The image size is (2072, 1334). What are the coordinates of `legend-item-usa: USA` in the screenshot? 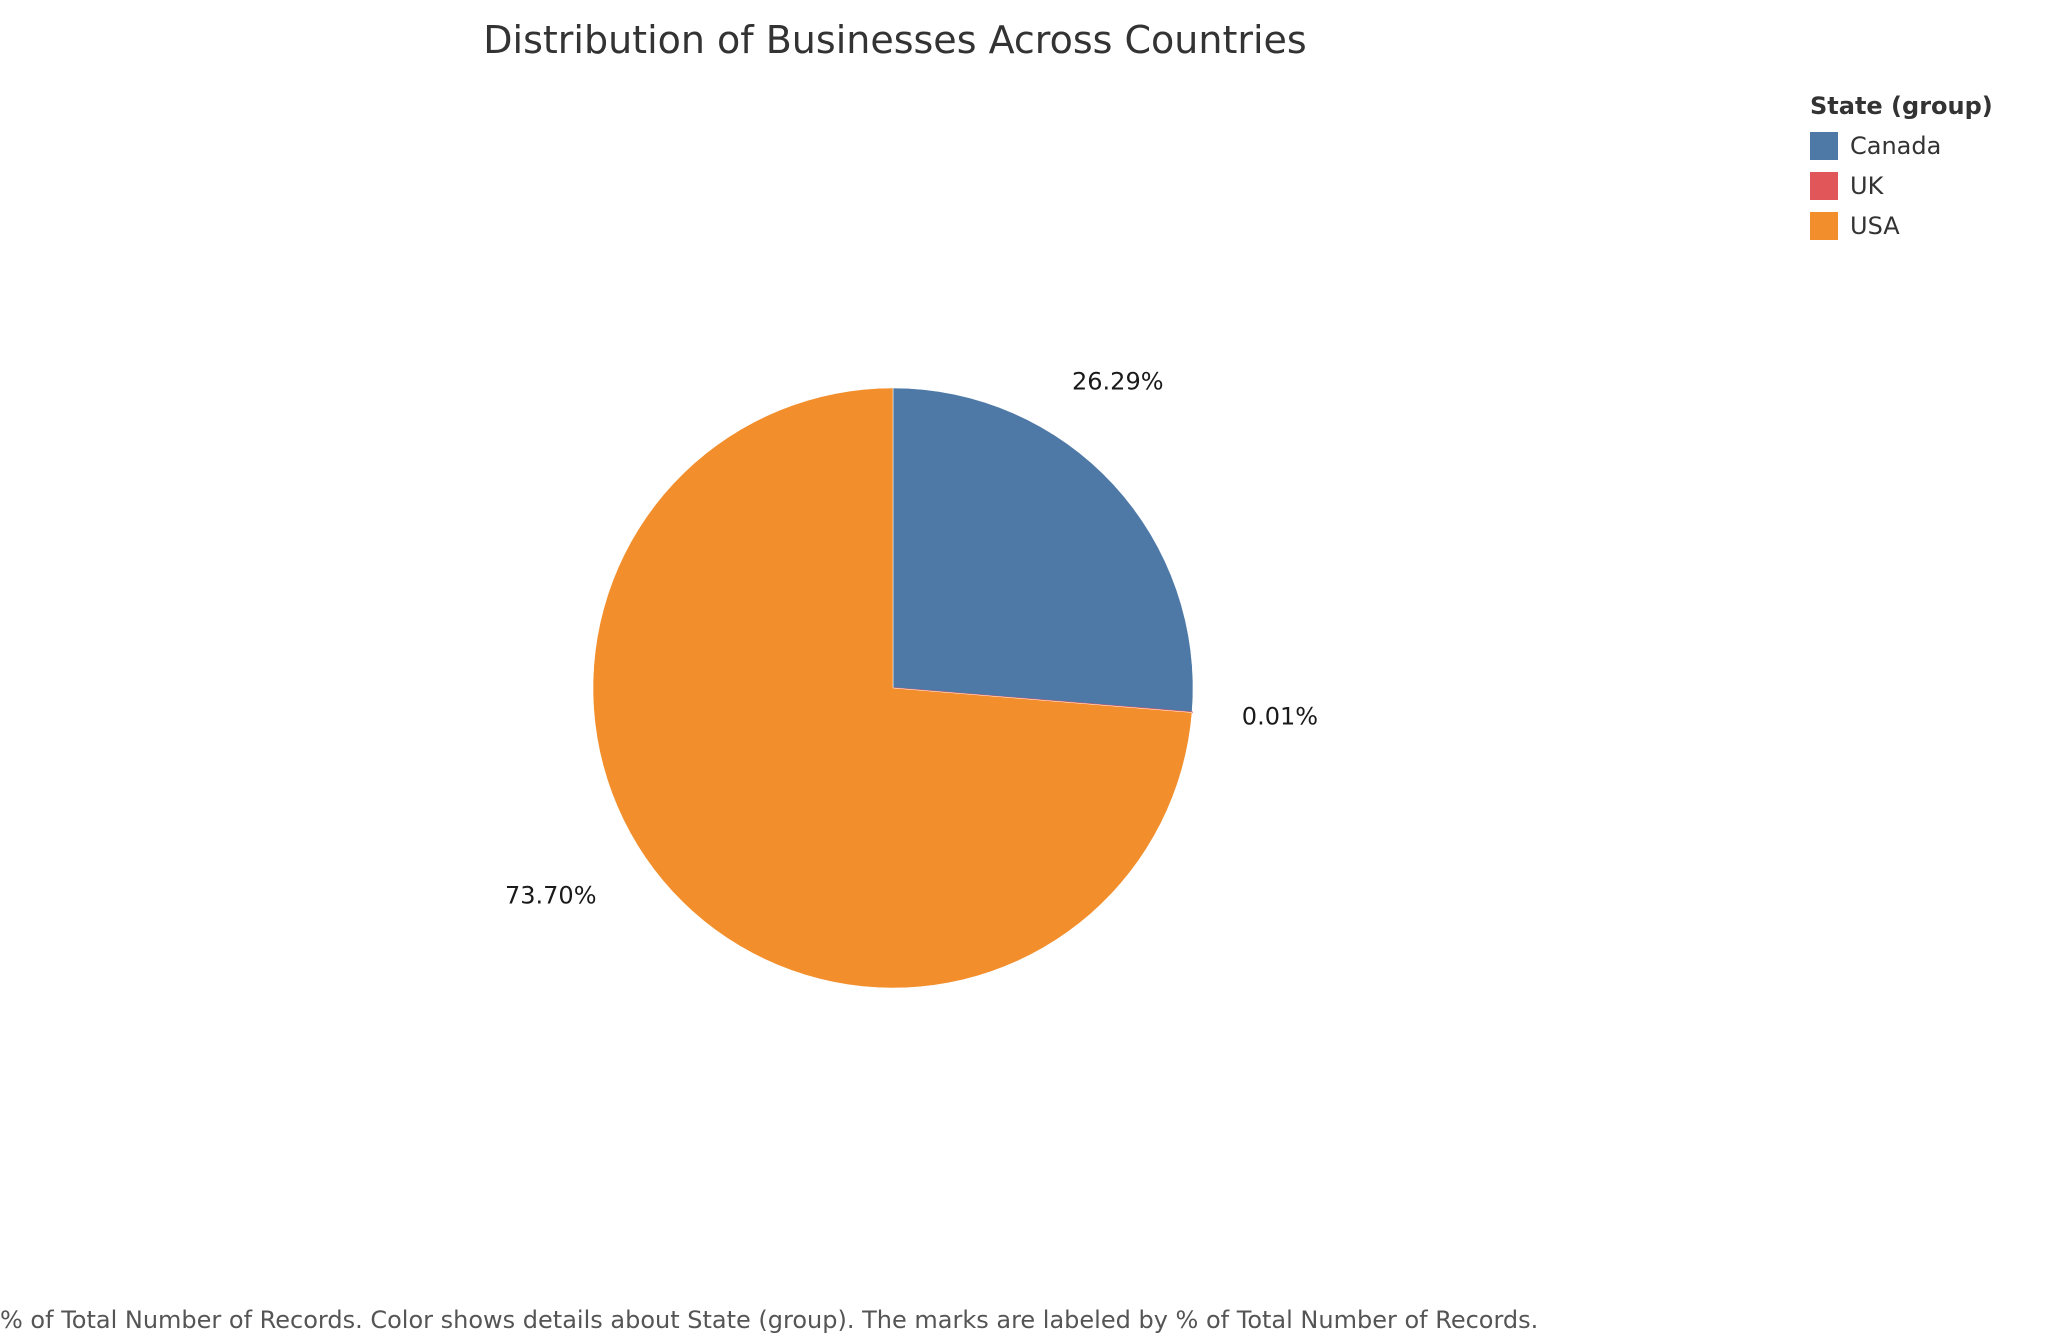 It's located at (1935, 226).